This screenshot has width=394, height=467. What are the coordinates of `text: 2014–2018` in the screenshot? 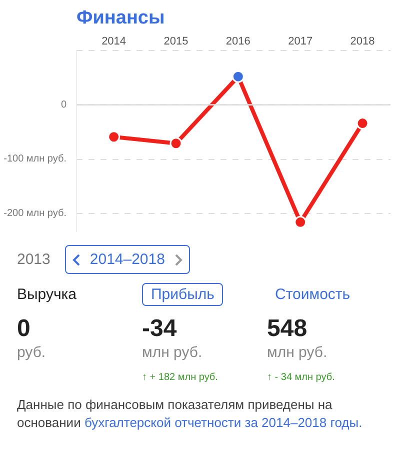 It's located at (127, 259).